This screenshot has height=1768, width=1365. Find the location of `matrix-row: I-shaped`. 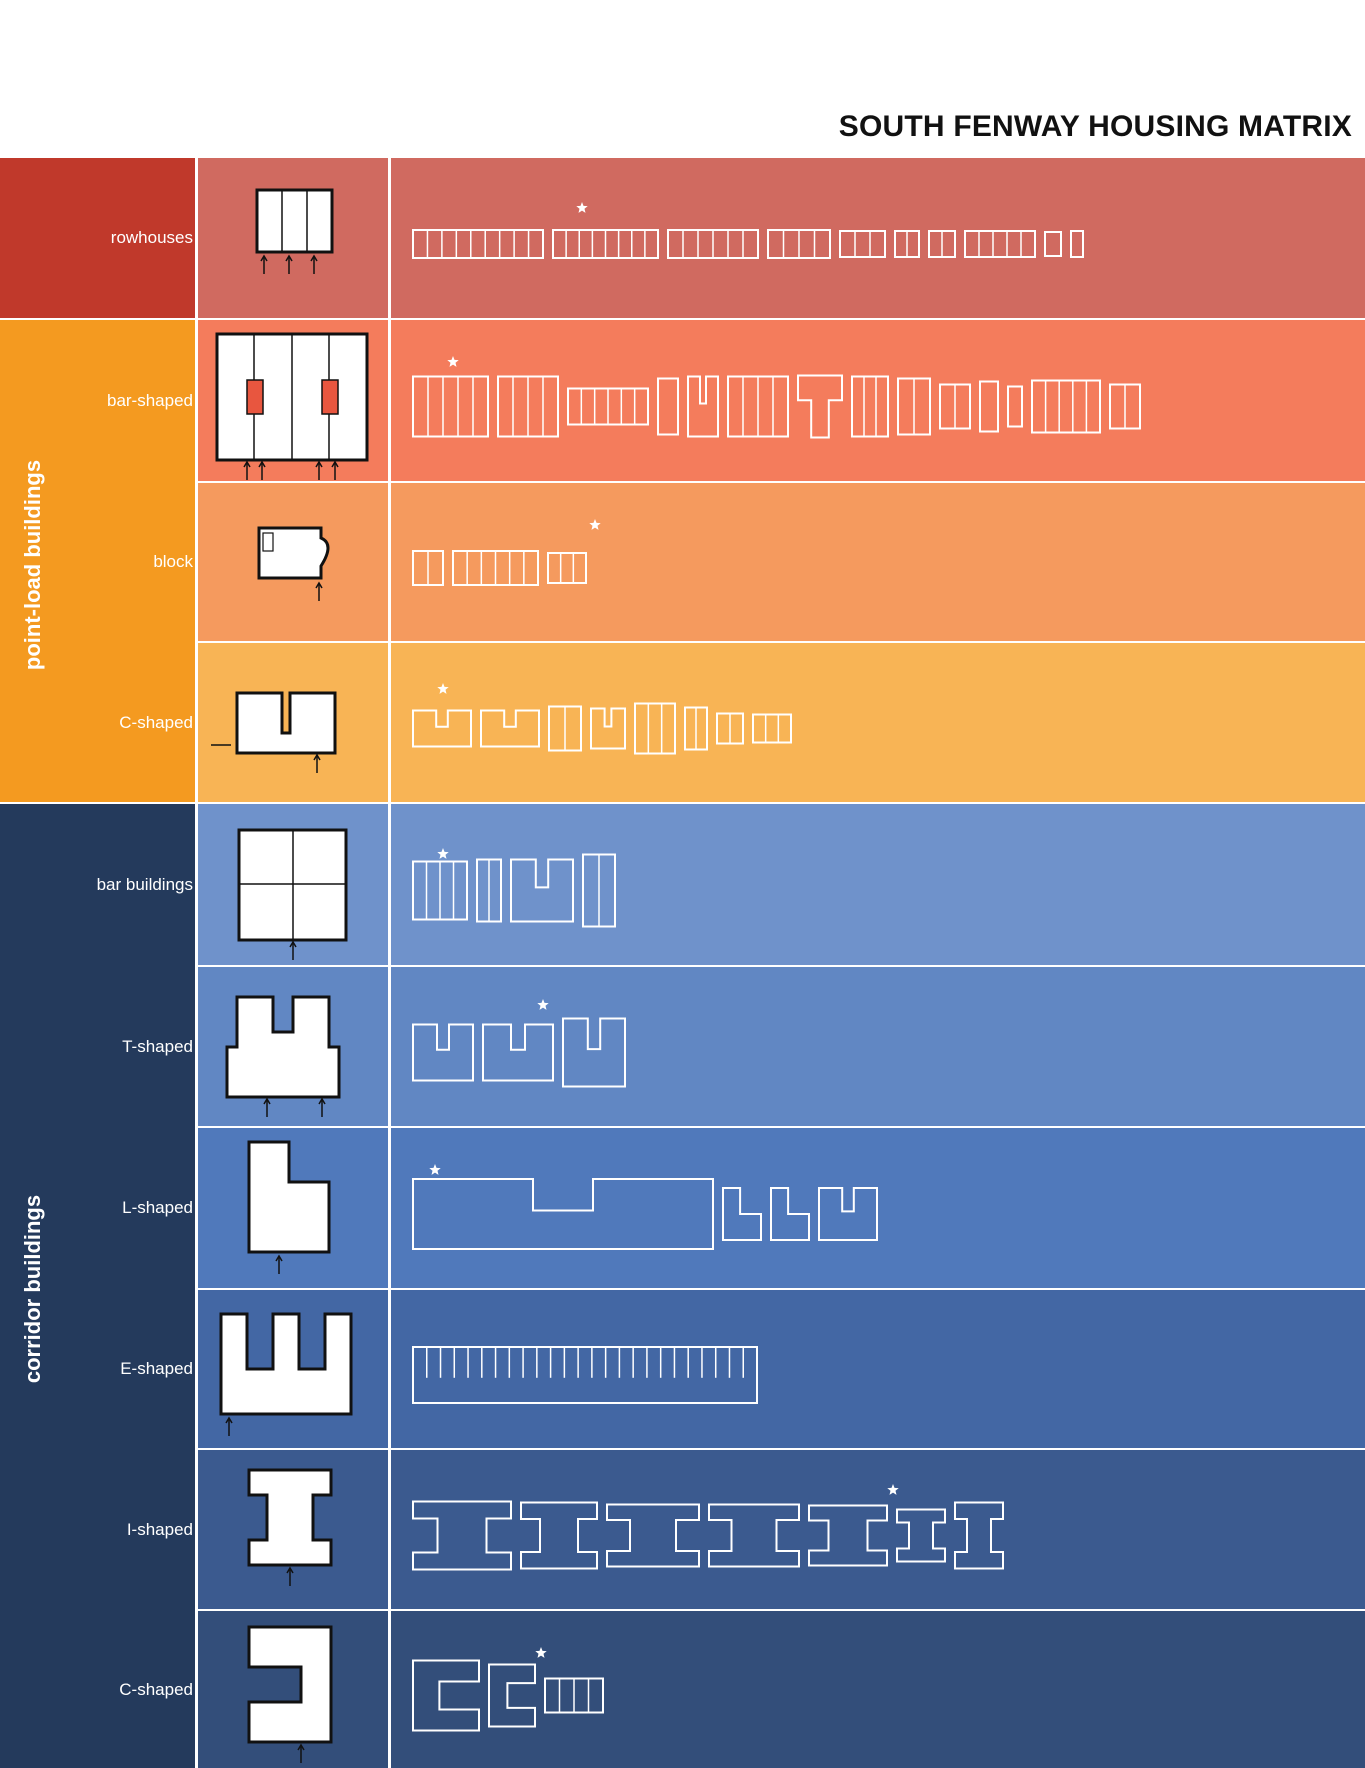

matrix-row: I-shaped is located at coordinates (682, 1529).